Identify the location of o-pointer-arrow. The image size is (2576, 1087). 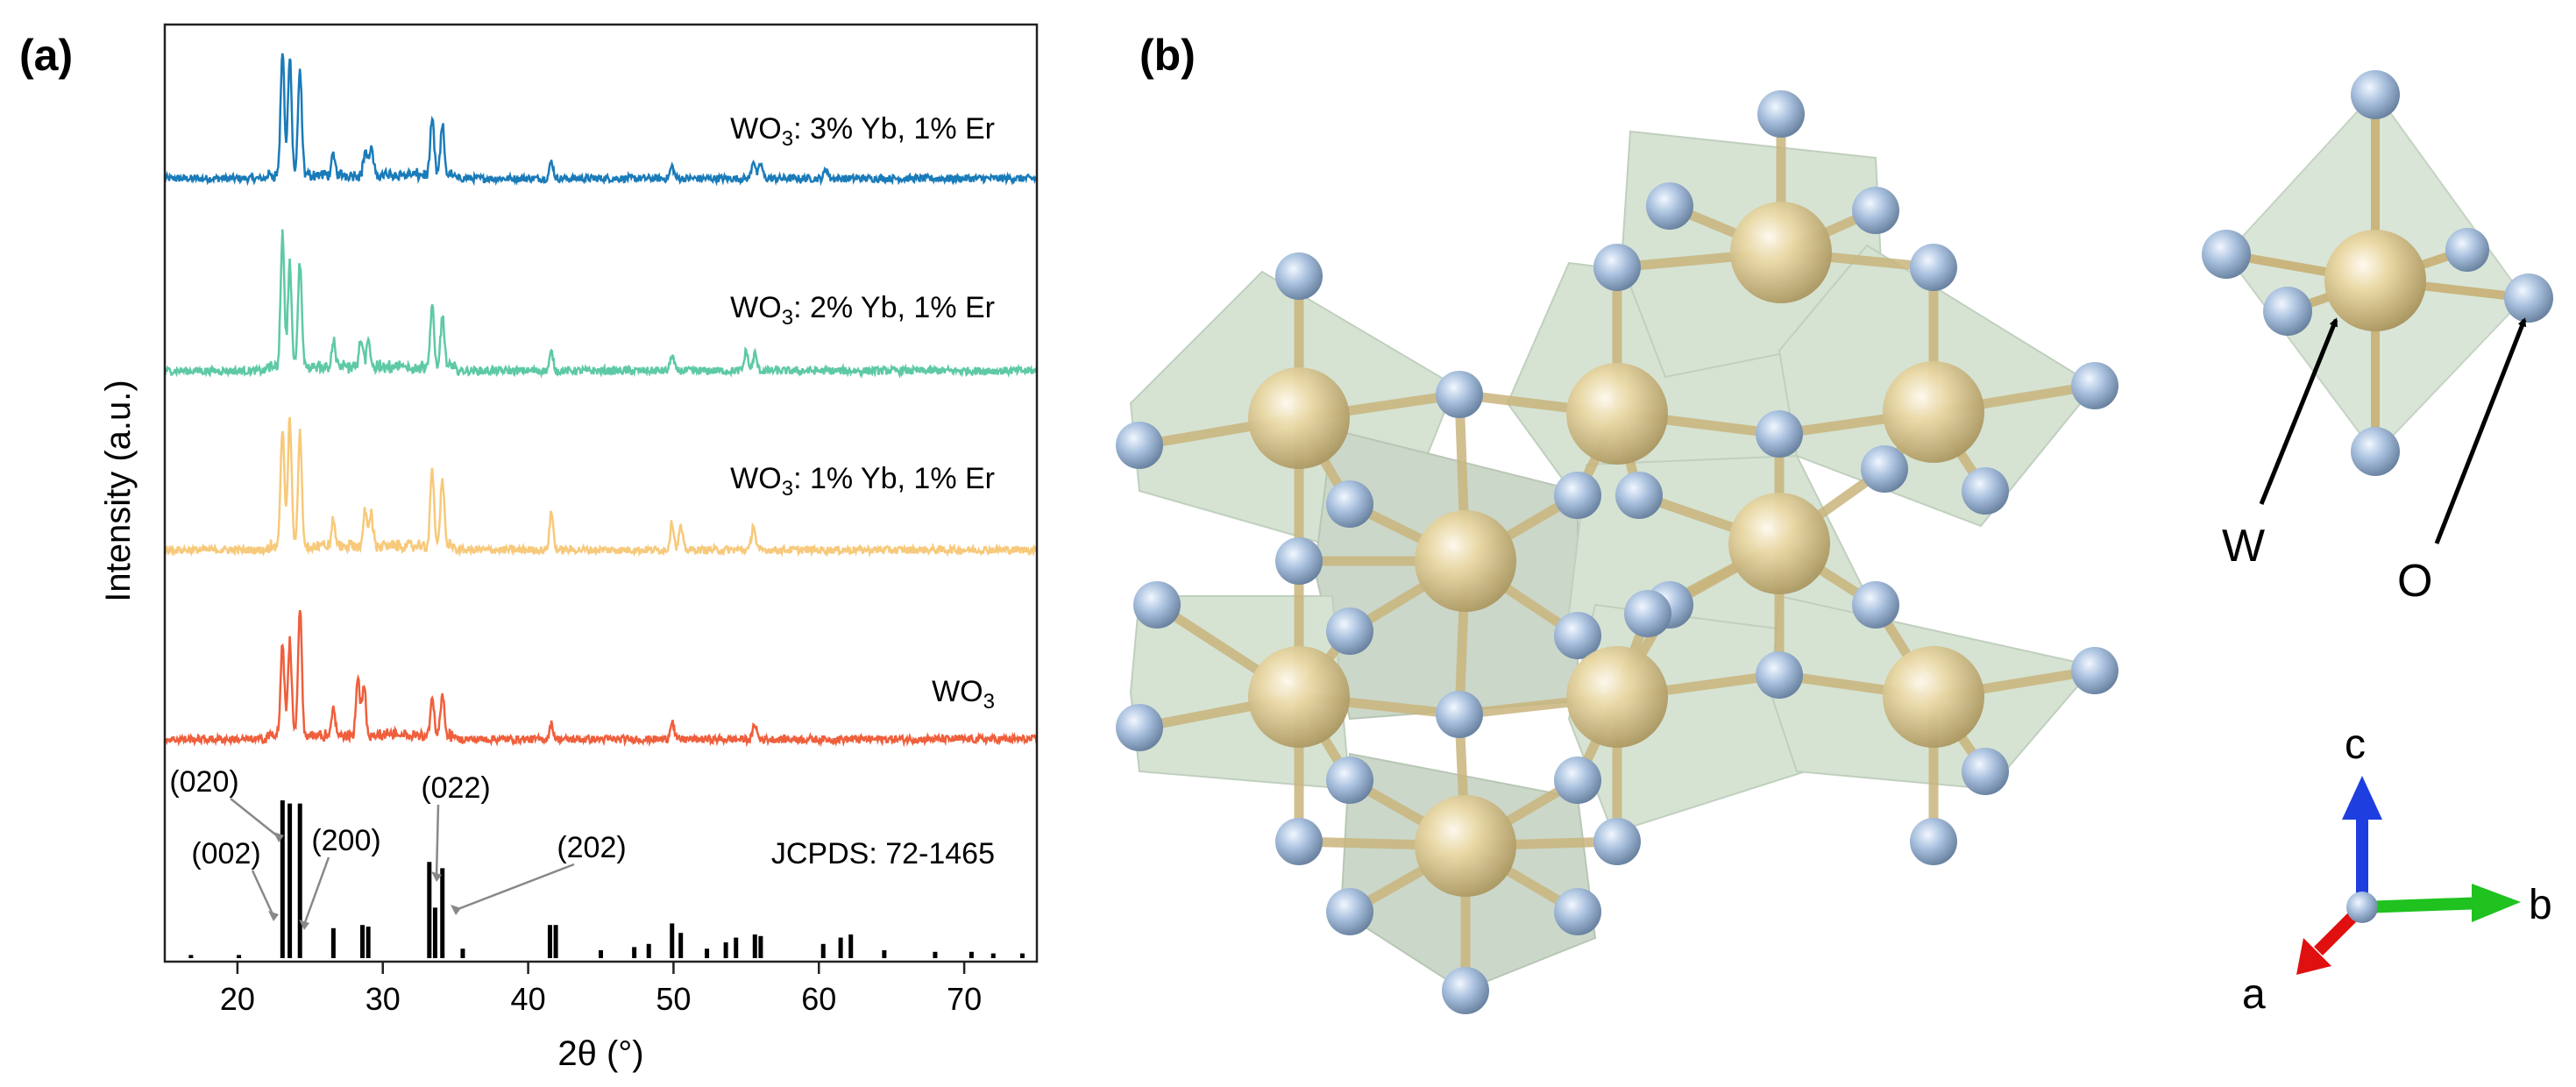
(2480, 430).